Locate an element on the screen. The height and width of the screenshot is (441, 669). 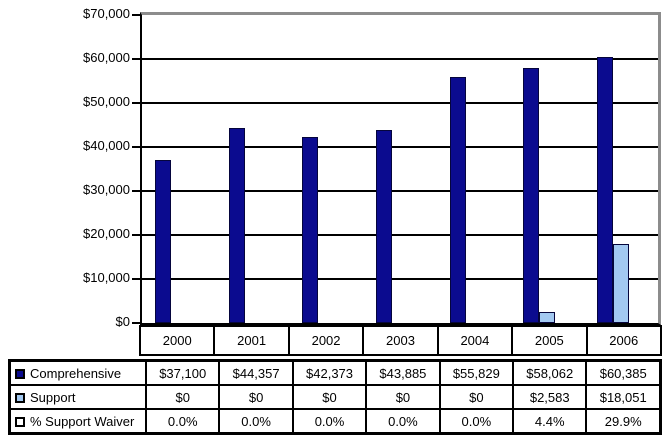
series-label: Comprehensive is located at coordinates (76, 373).